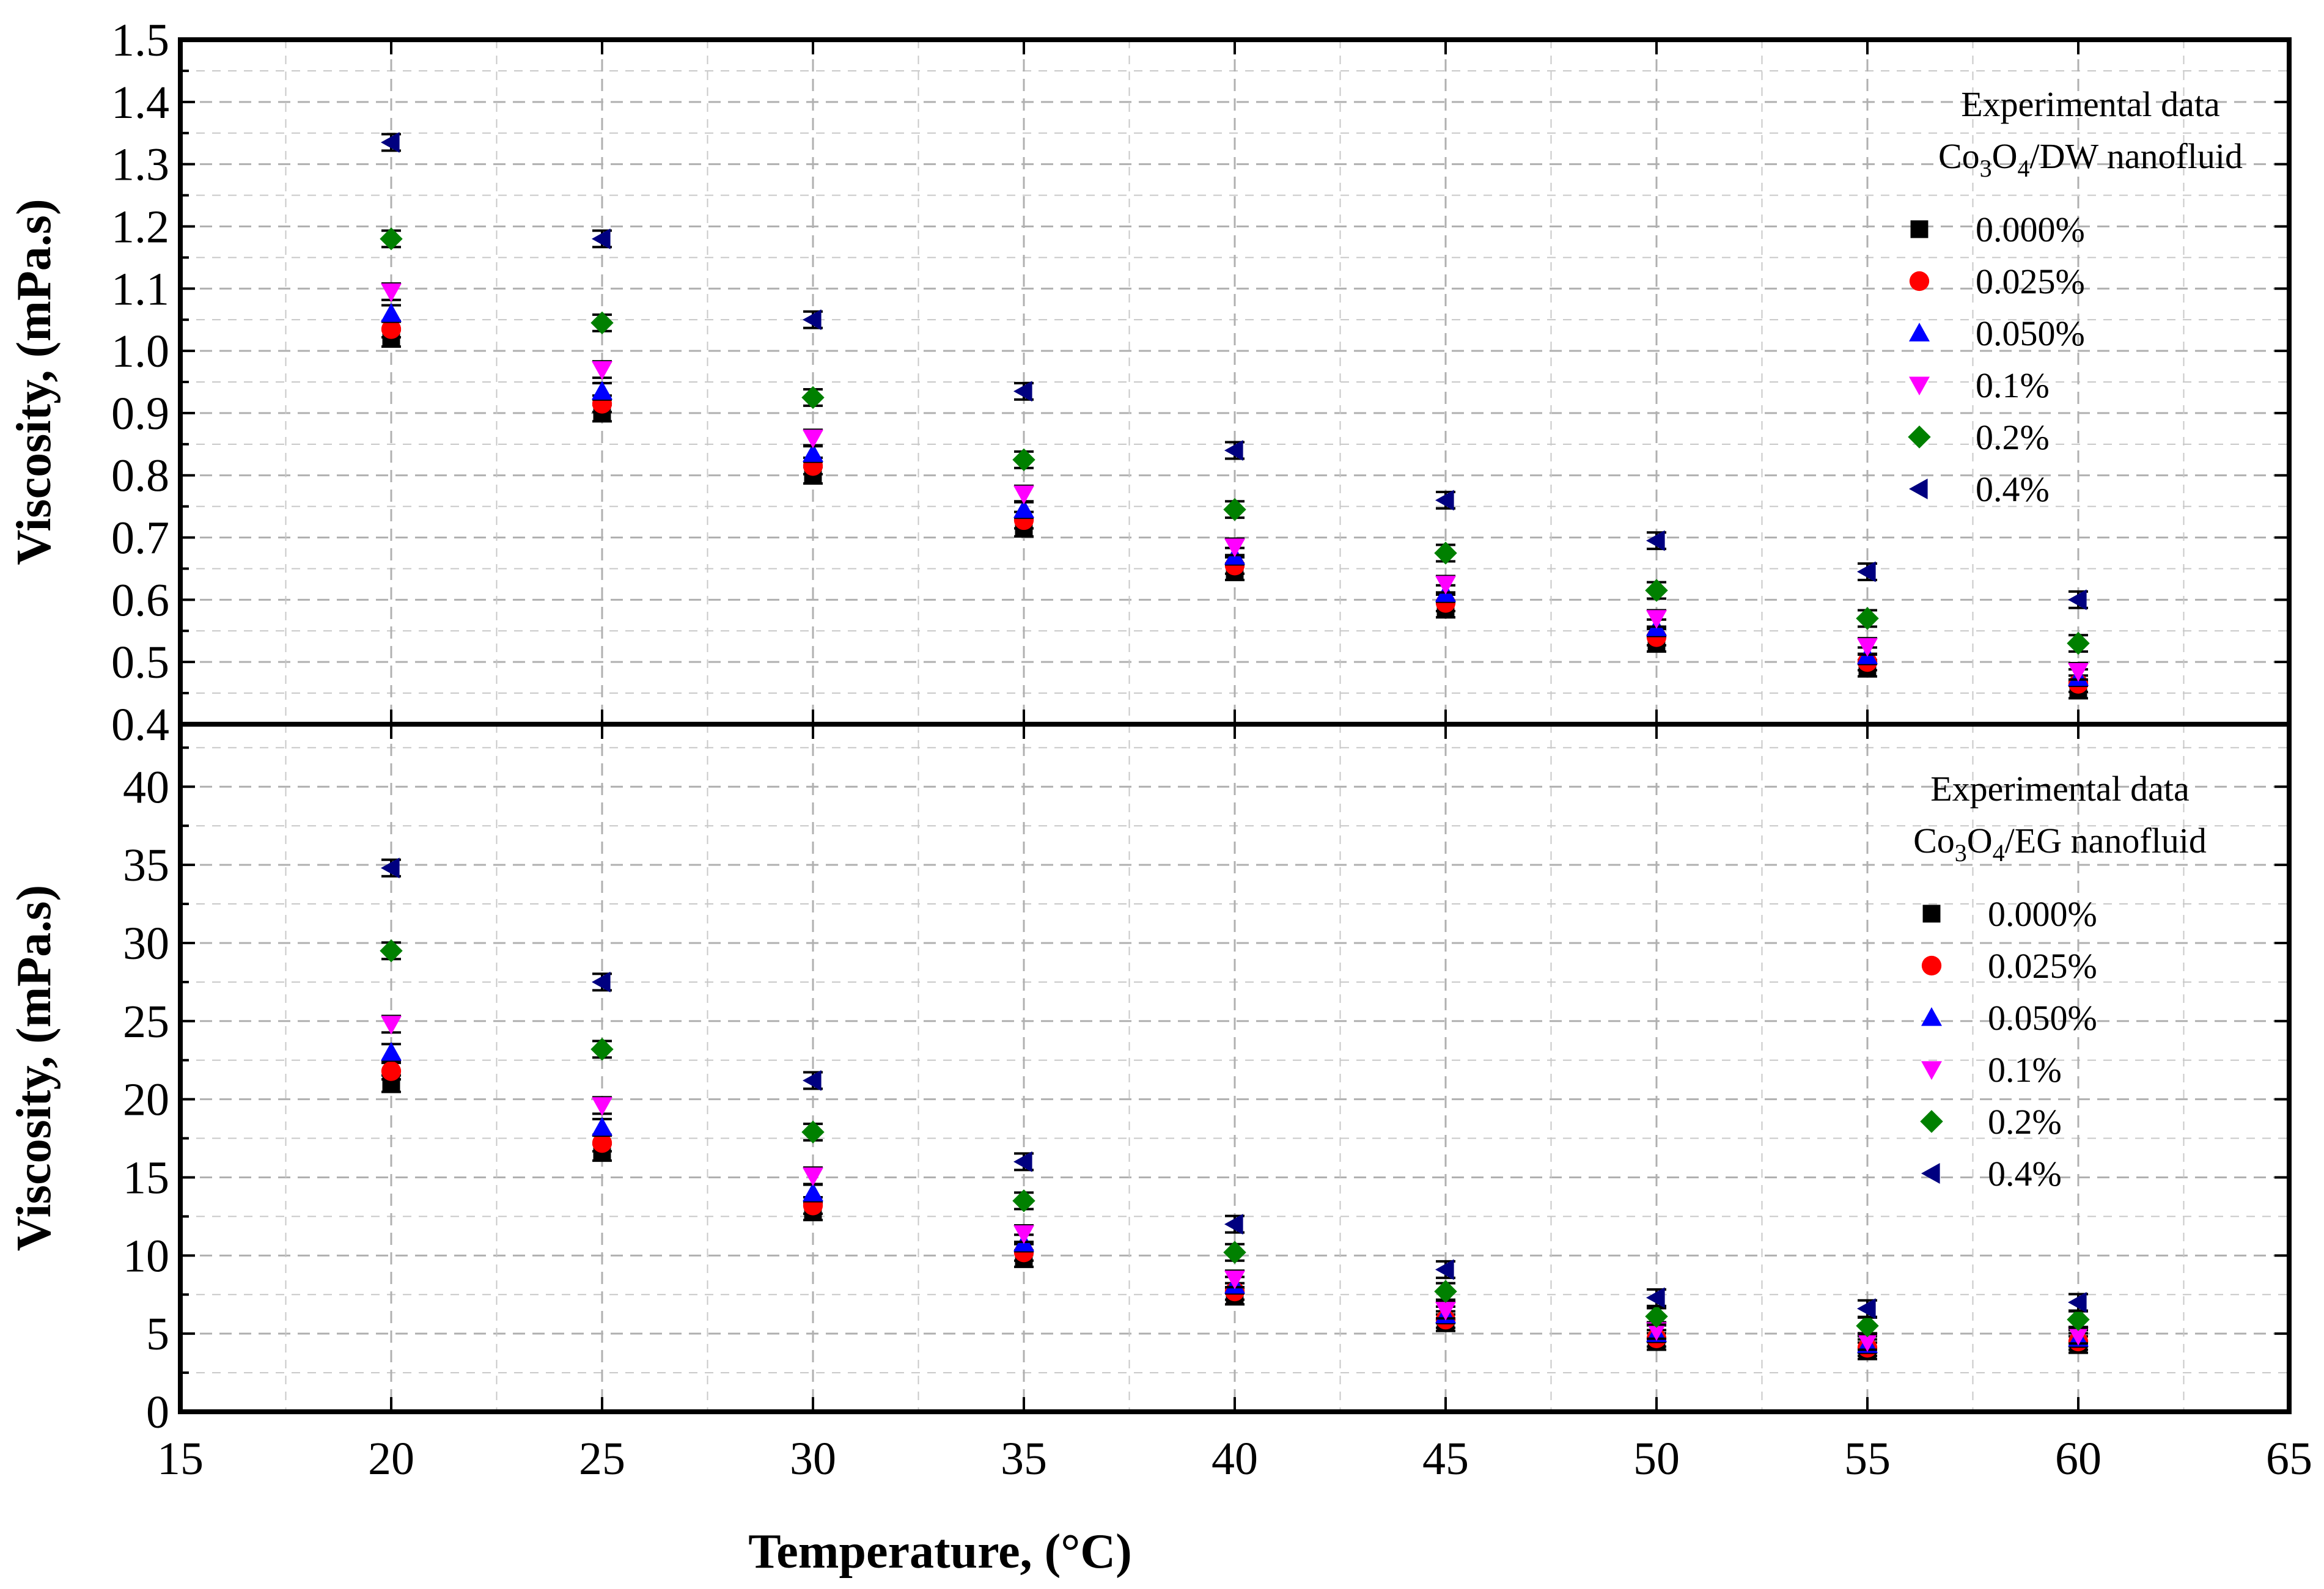 This screenshot has width=2324, height=1589. What do you see at coordinates (1867, 1458) in the screenshot?
I see `x-tick-label: 55` at bounding box center [1867, 1458].